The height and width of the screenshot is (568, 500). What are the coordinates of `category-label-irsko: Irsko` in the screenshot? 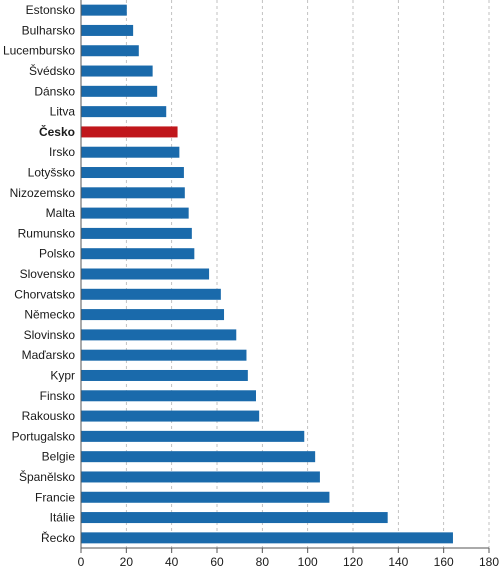 It's located at (62, 152).